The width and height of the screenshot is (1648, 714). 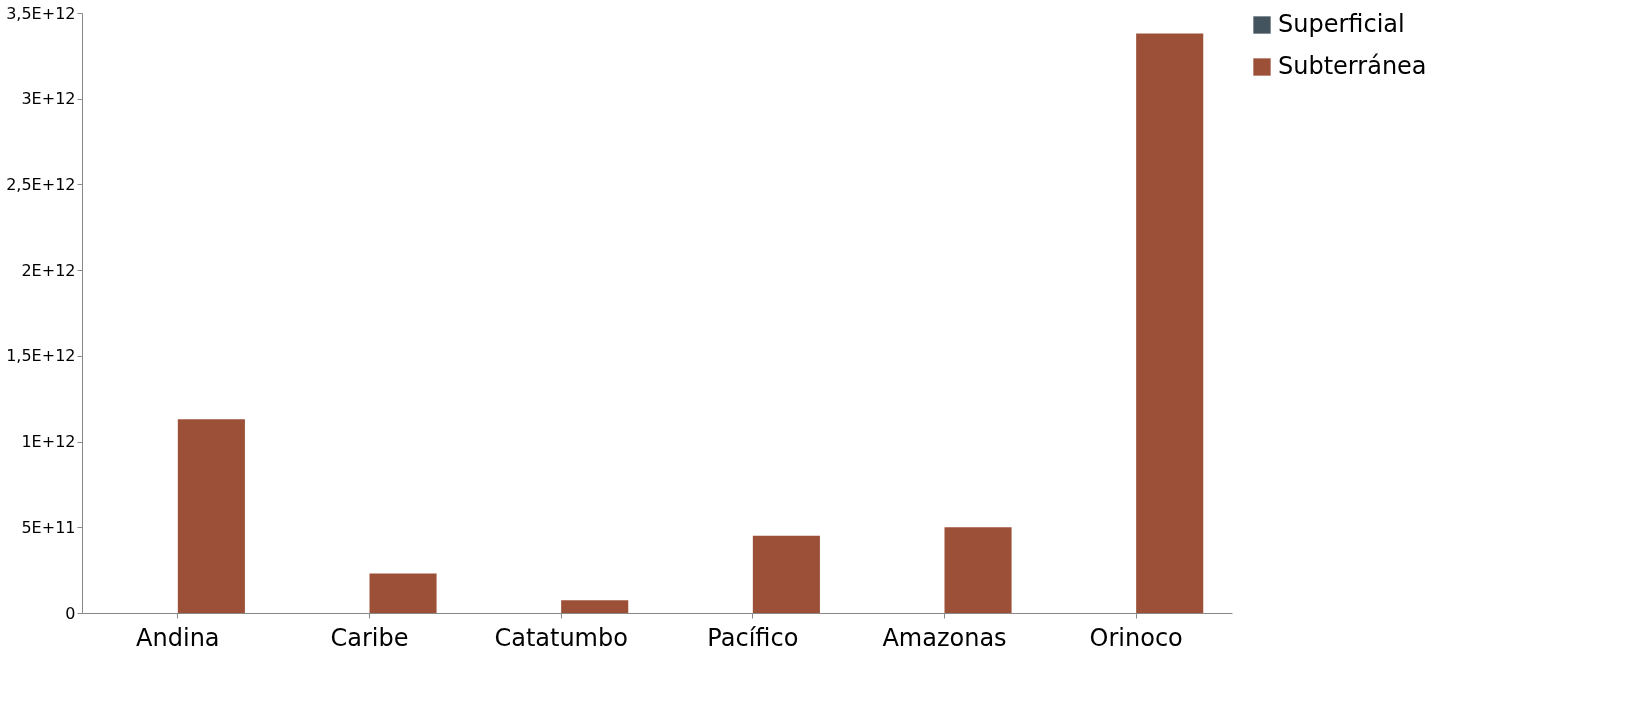 What do you see at coordinates (70, 613) in the screenshot?
I see `y-tick-label: 0` at bounding box center [70, 613].